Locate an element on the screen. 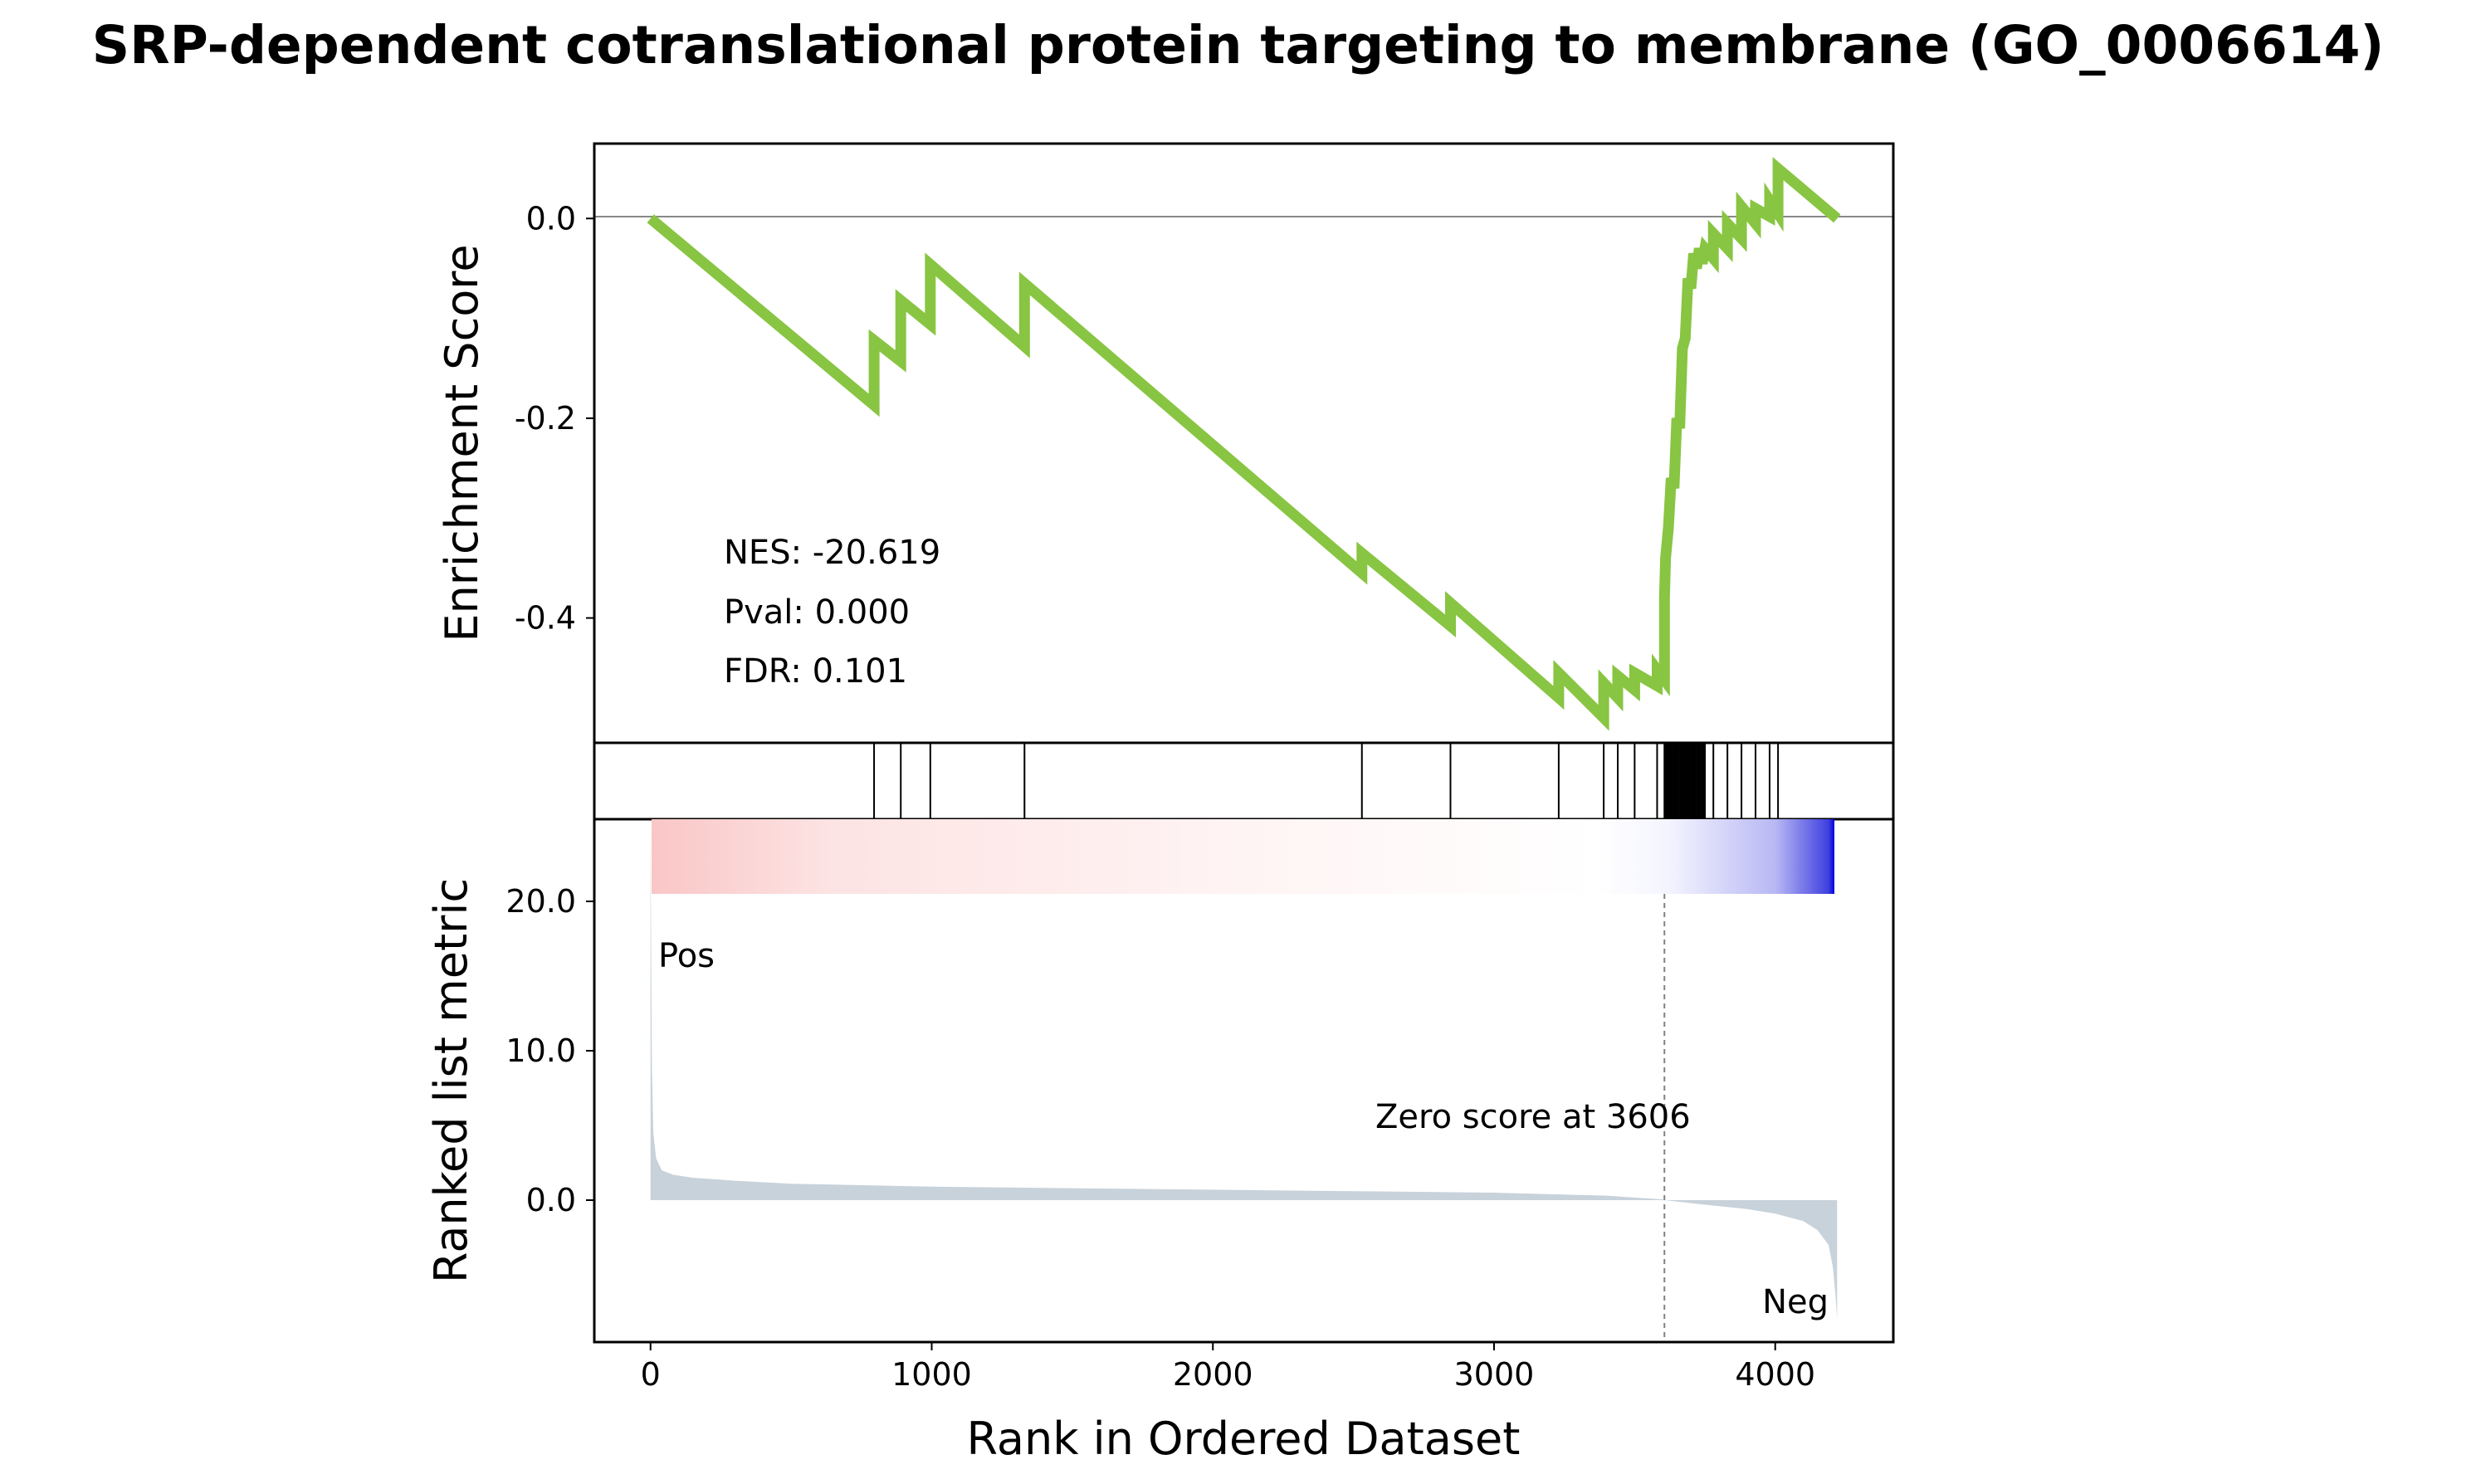 The height and width of the screenshot is (1484, 2476). metric-xlabel: Rank in Ordered Dataset is located at coordinates (1244, 1439).